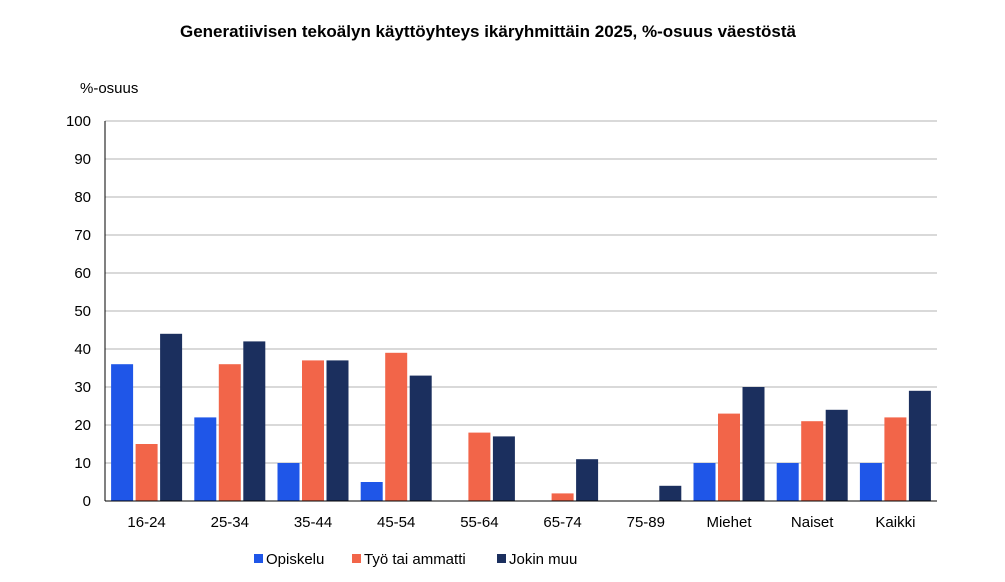  Describe the element at coordinates (146, 522) in the screenshot. I see `x-tick-label: 16-24` at that location.